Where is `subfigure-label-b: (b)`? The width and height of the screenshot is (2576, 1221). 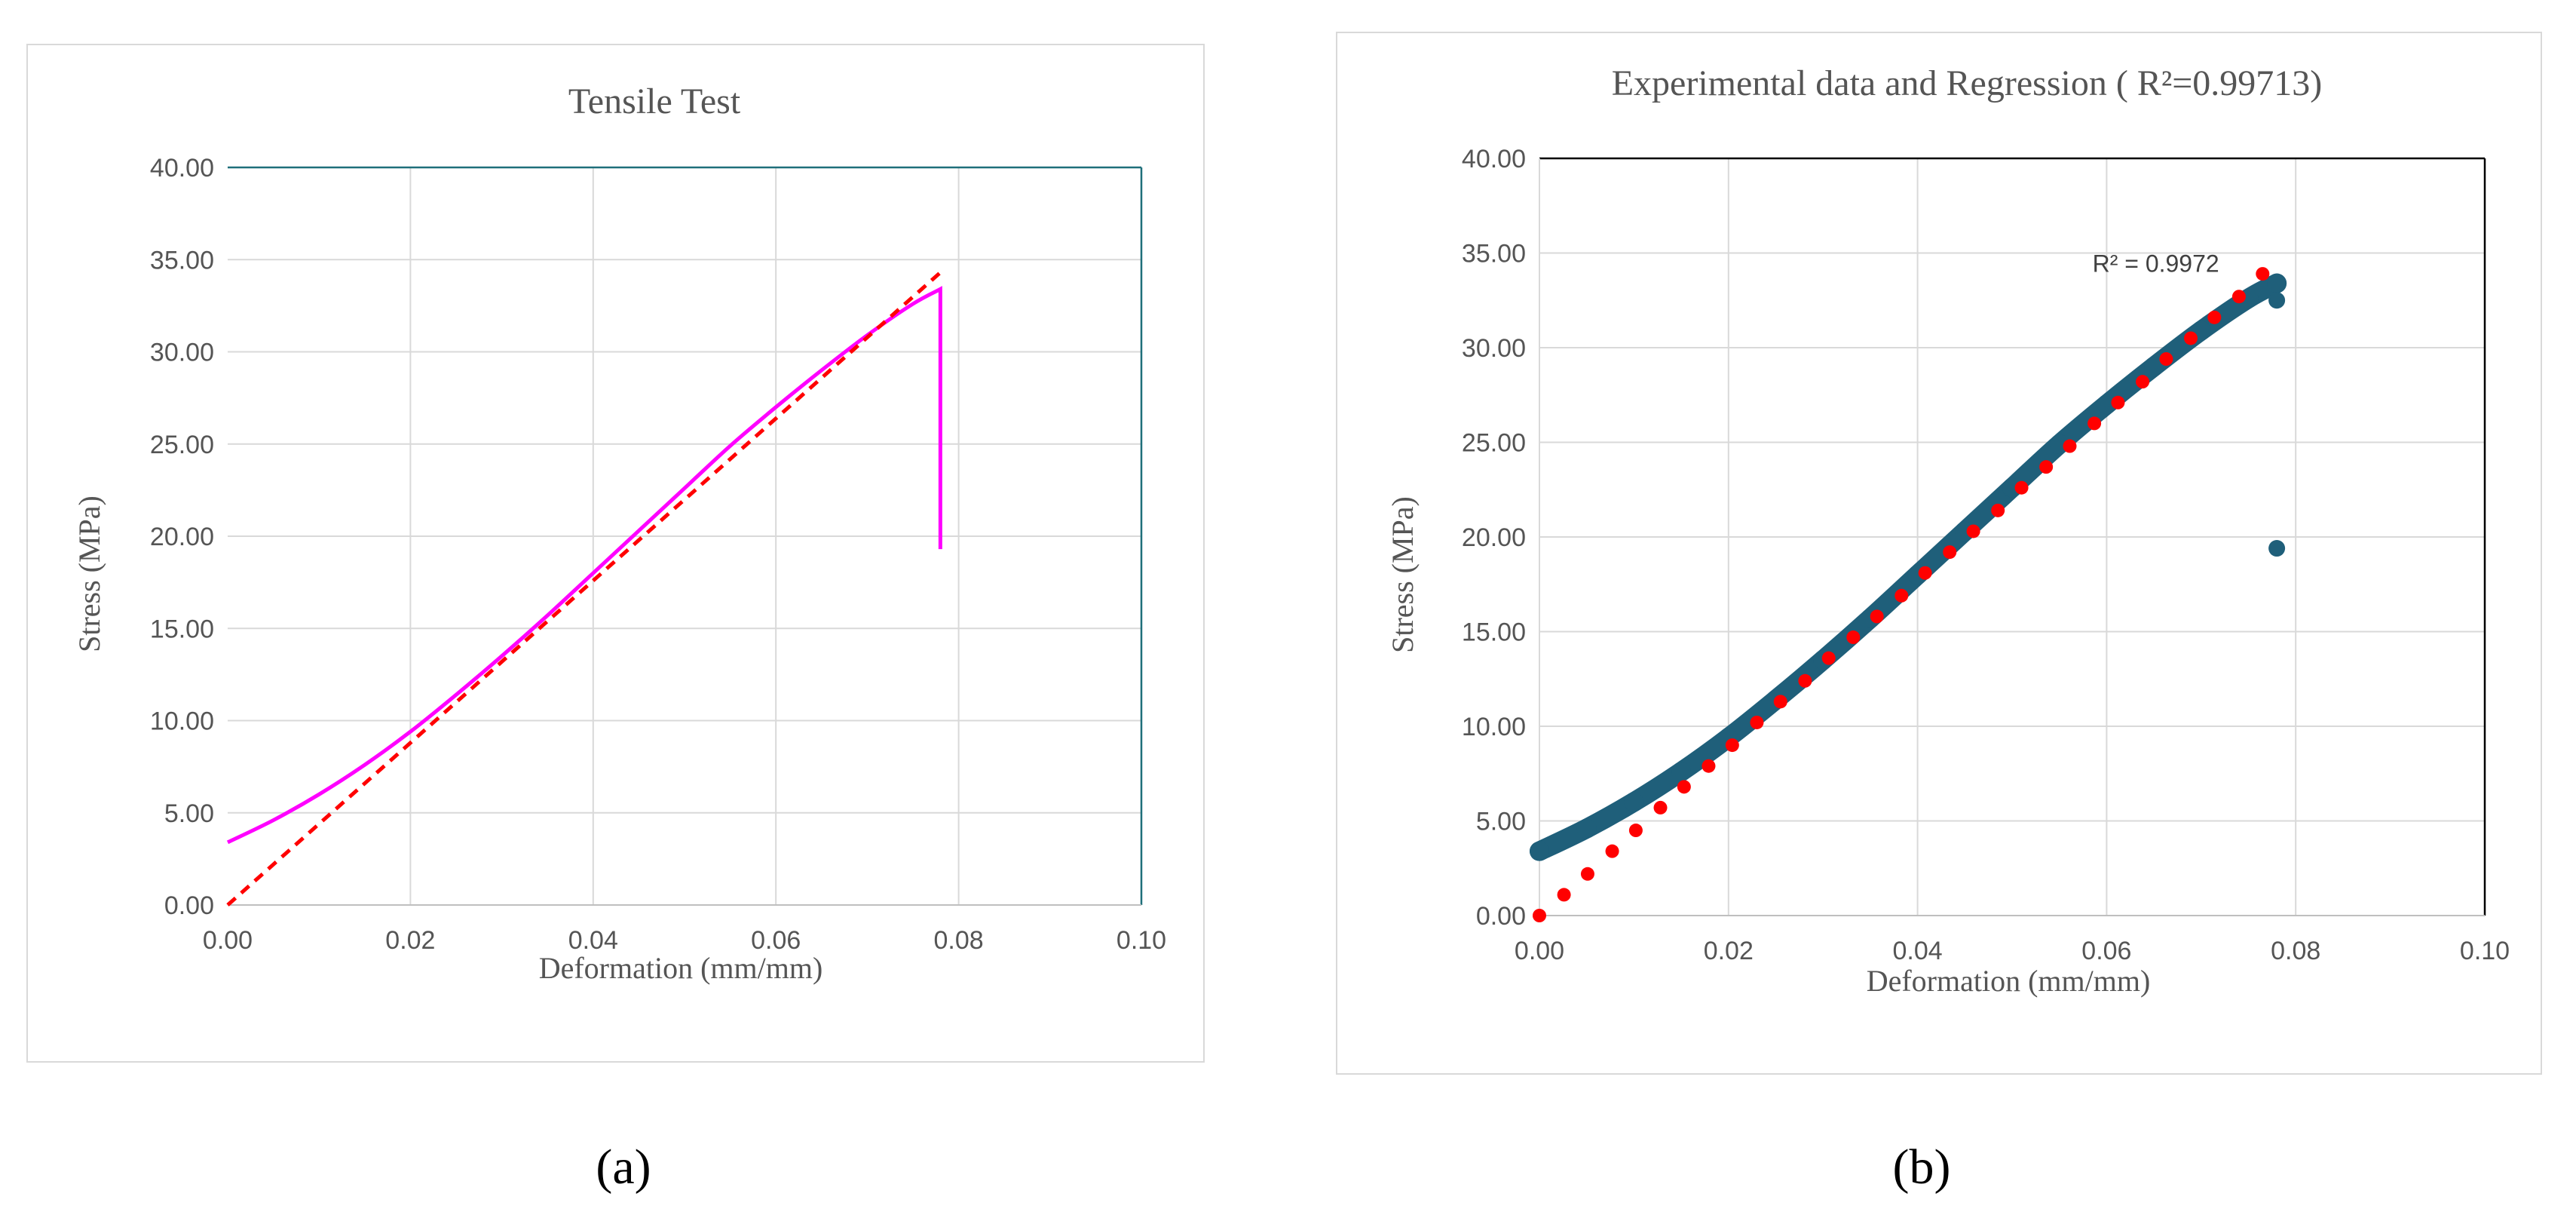 subfigure-label-b: (b) is located at coordinates (1921, 1167).